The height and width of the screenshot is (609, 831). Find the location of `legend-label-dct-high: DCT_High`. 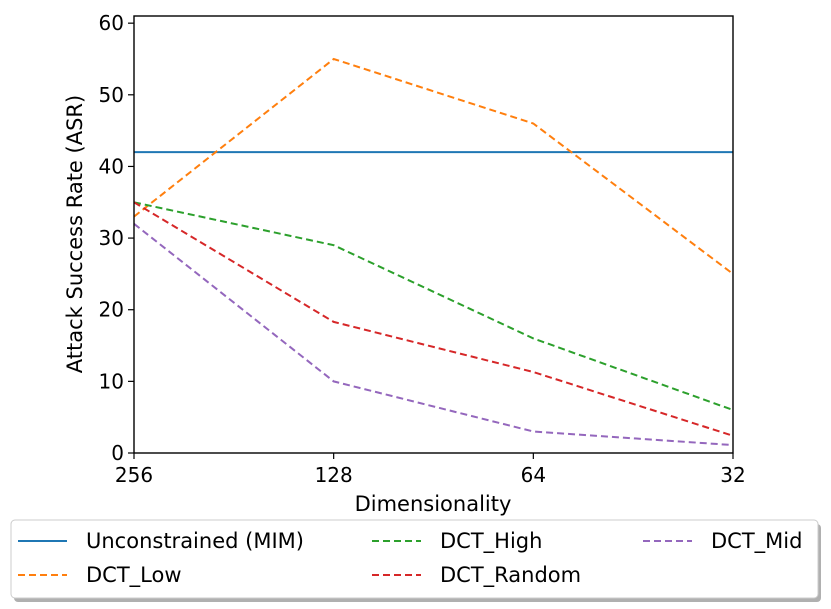

legend-label-dct-high: DCT_High is located at coordinates (491, 541).